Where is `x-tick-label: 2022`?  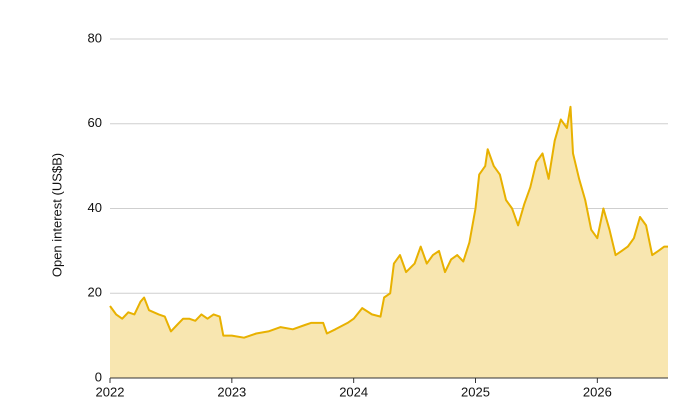
x-tick-label: 2022 is located at coordinates (110, 391).